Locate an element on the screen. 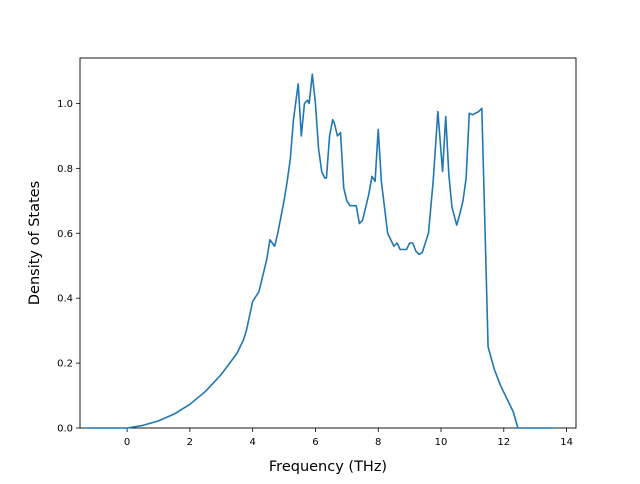  y-tick-label: 1.0 is located at coordinates (65, 104).